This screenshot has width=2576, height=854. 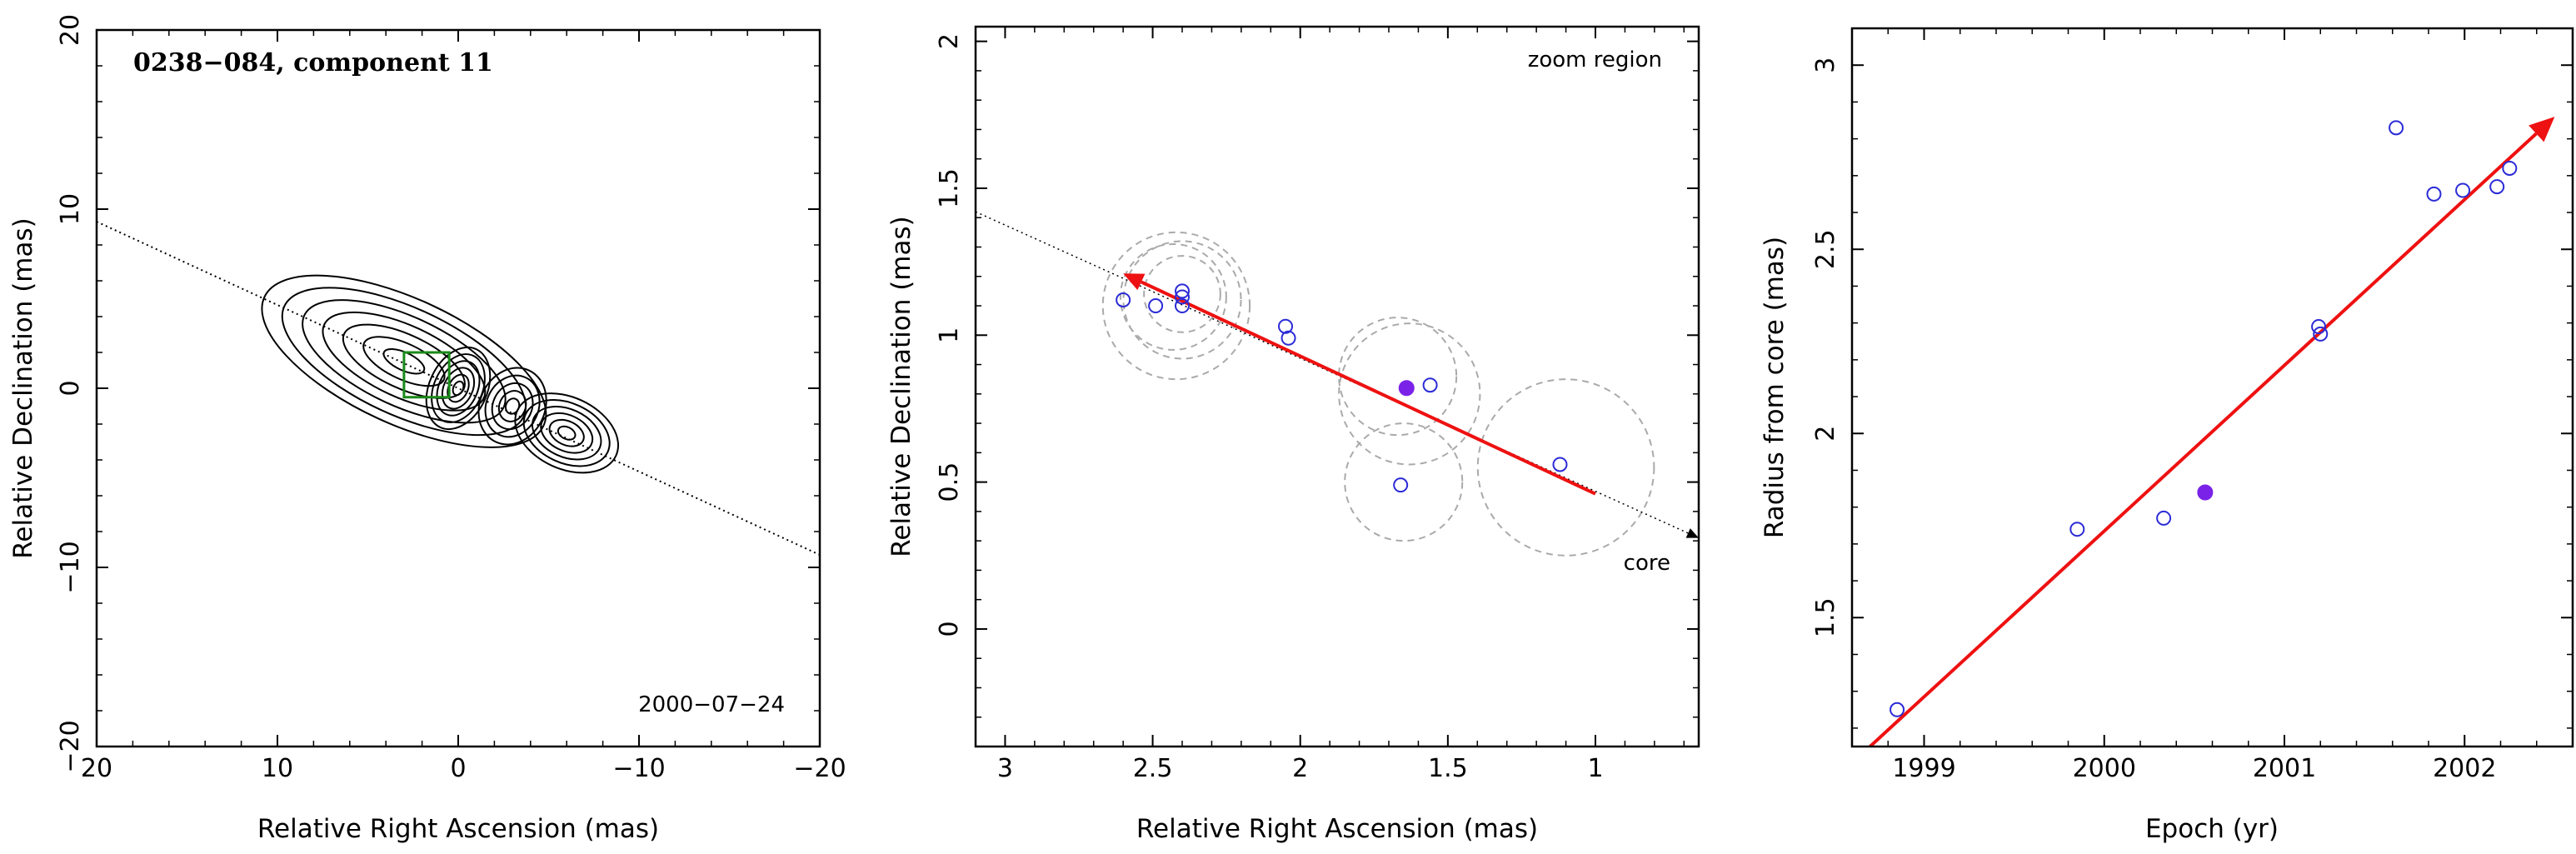 I want to click on y-tick-label: 3, so click(x=1825, y=65).